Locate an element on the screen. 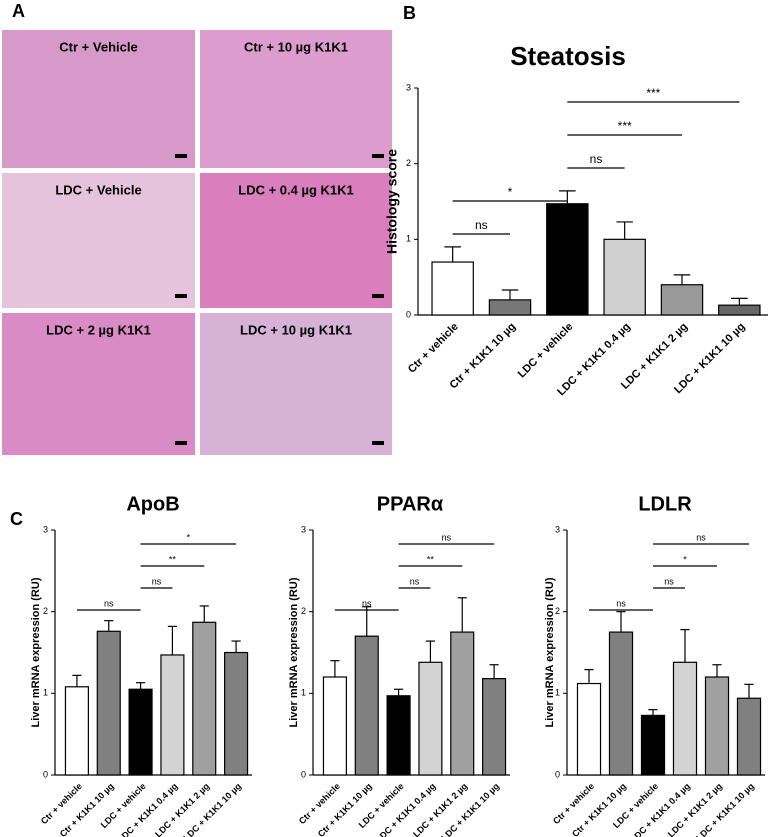 Image resolution: width=777 pixels, height=837 pixels. chart-title: PPARα is located at coordinates (410, 504).